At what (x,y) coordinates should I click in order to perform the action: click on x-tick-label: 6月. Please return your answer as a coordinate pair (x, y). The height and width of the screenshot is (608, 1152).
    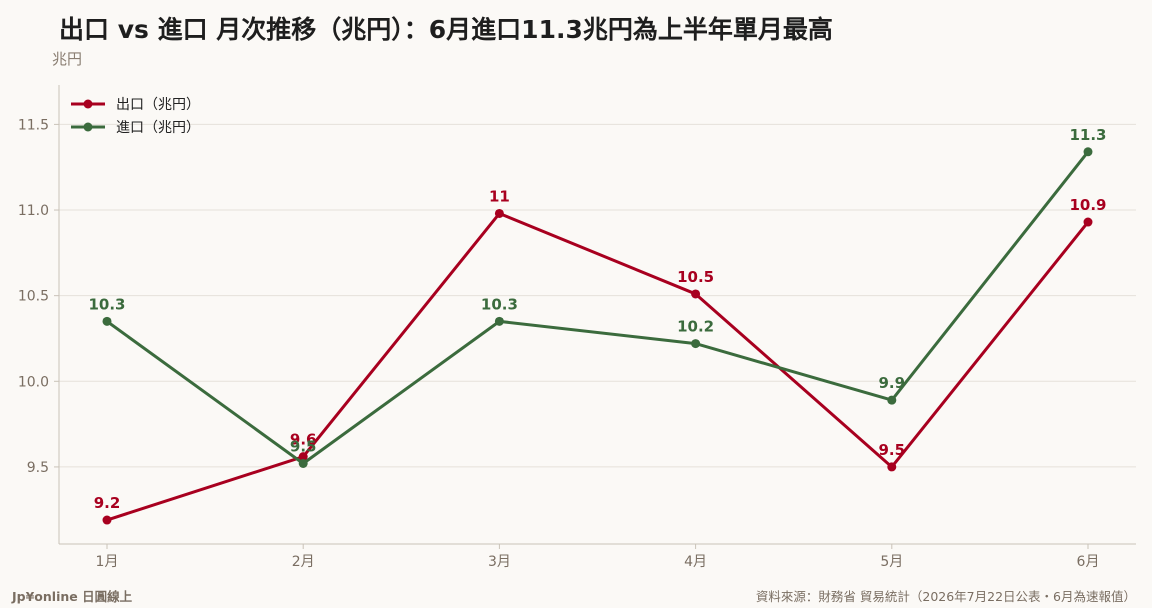
    Looking at the image, I should click on (1088, 562).